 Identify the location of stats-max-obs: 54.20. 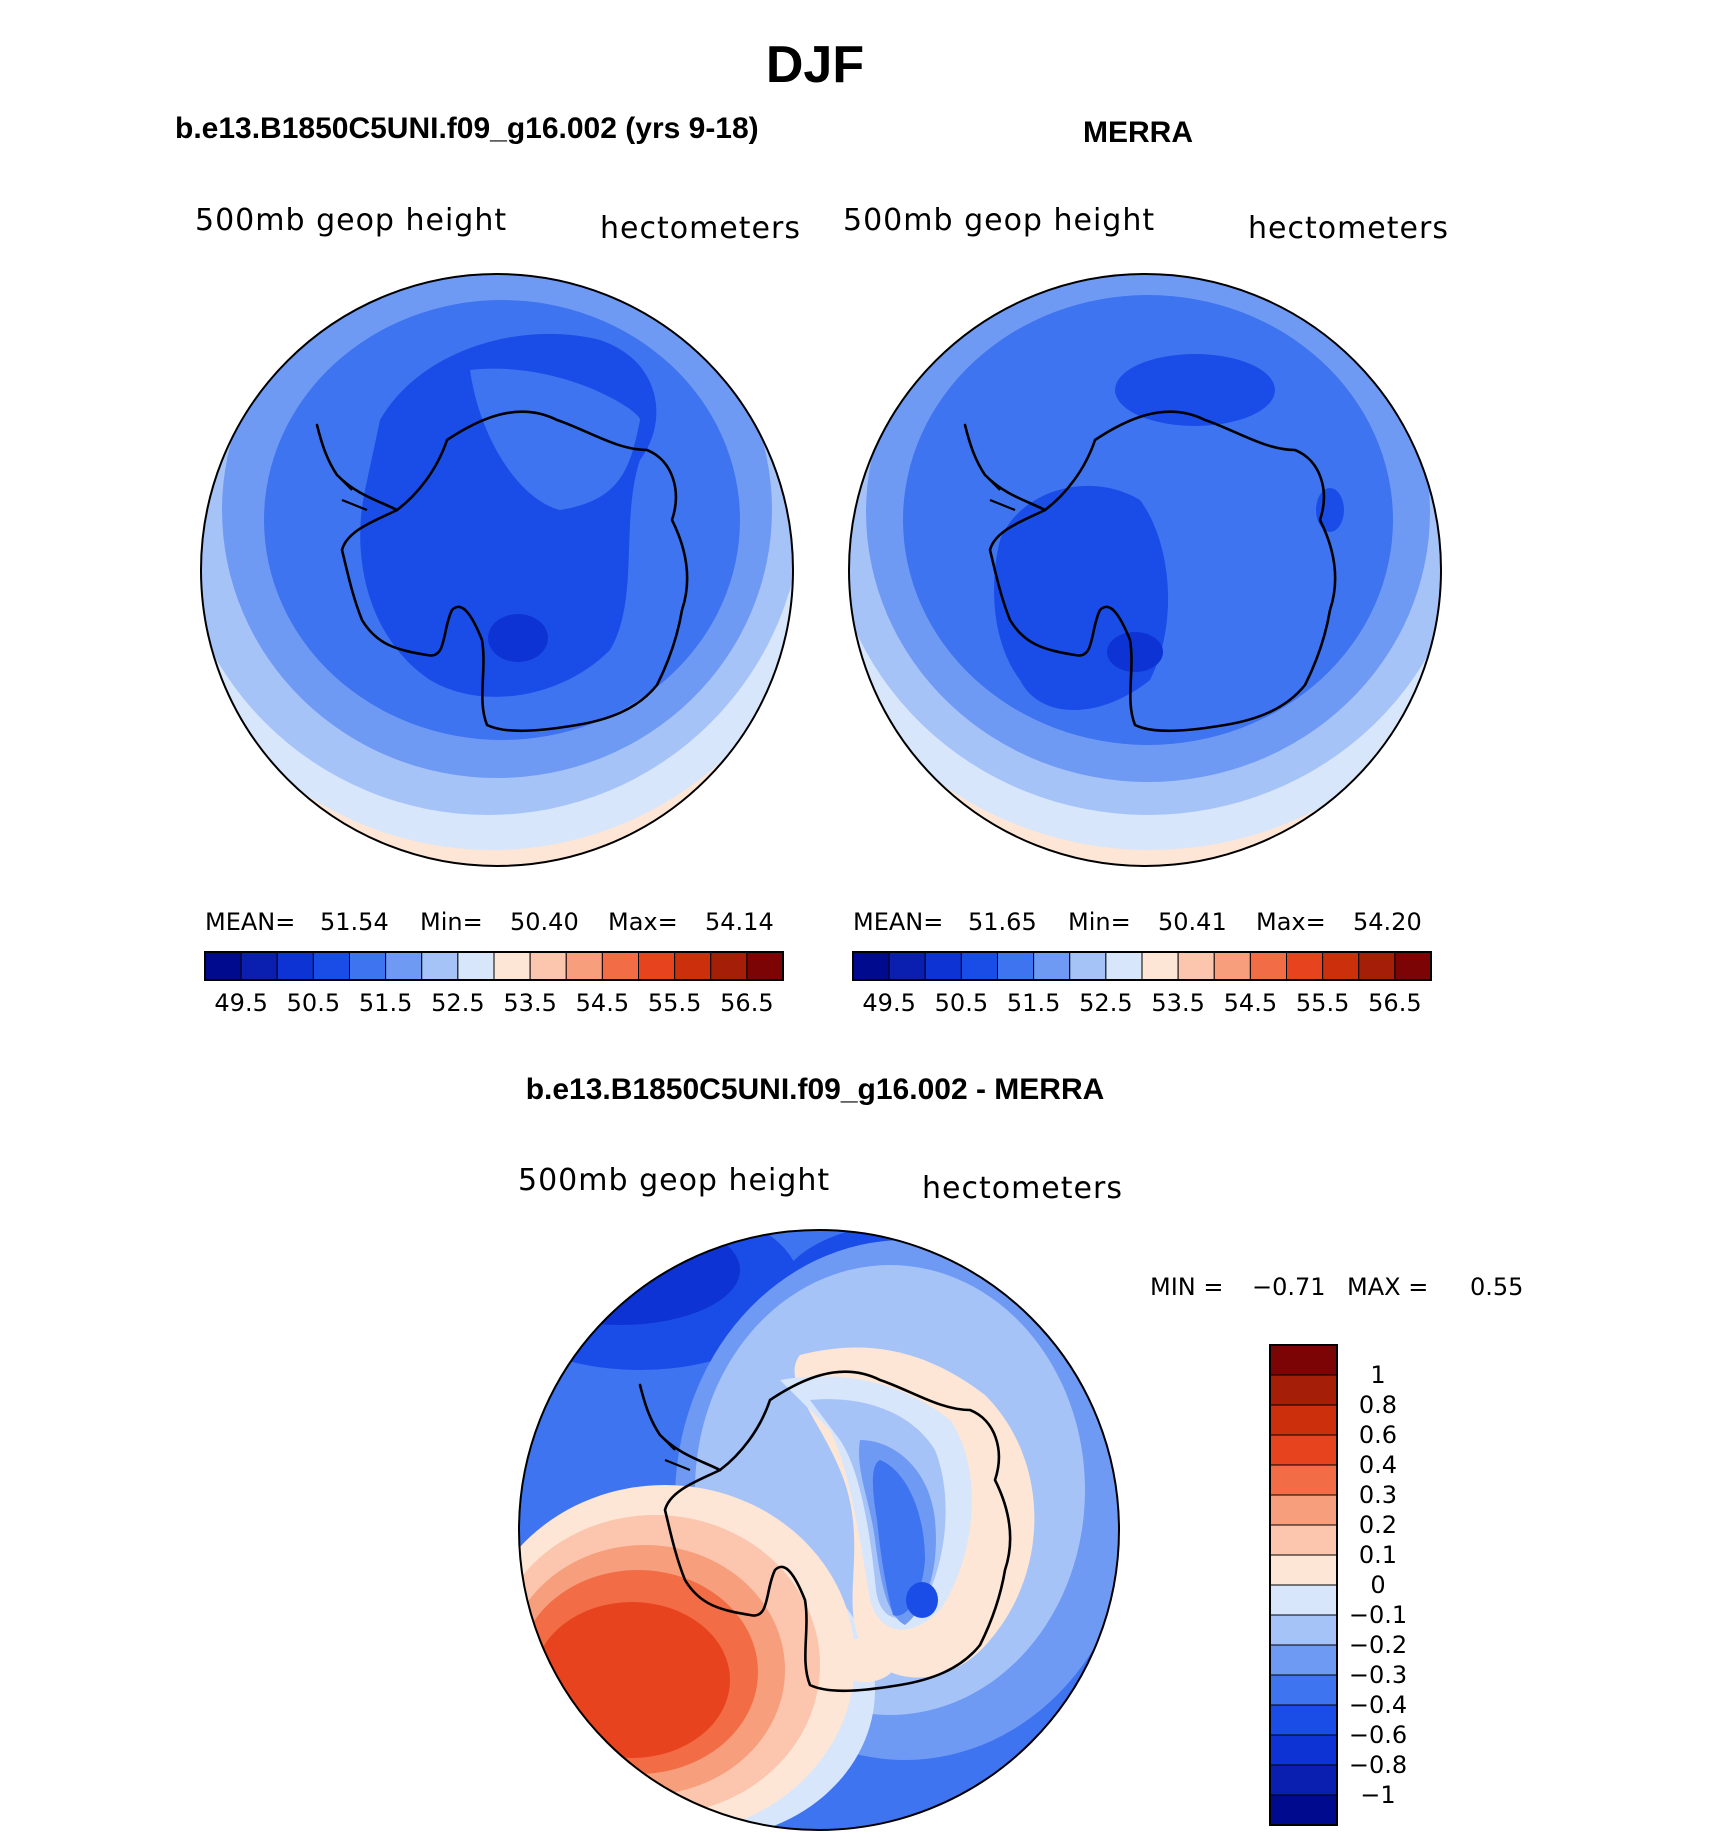
(1387, 922).